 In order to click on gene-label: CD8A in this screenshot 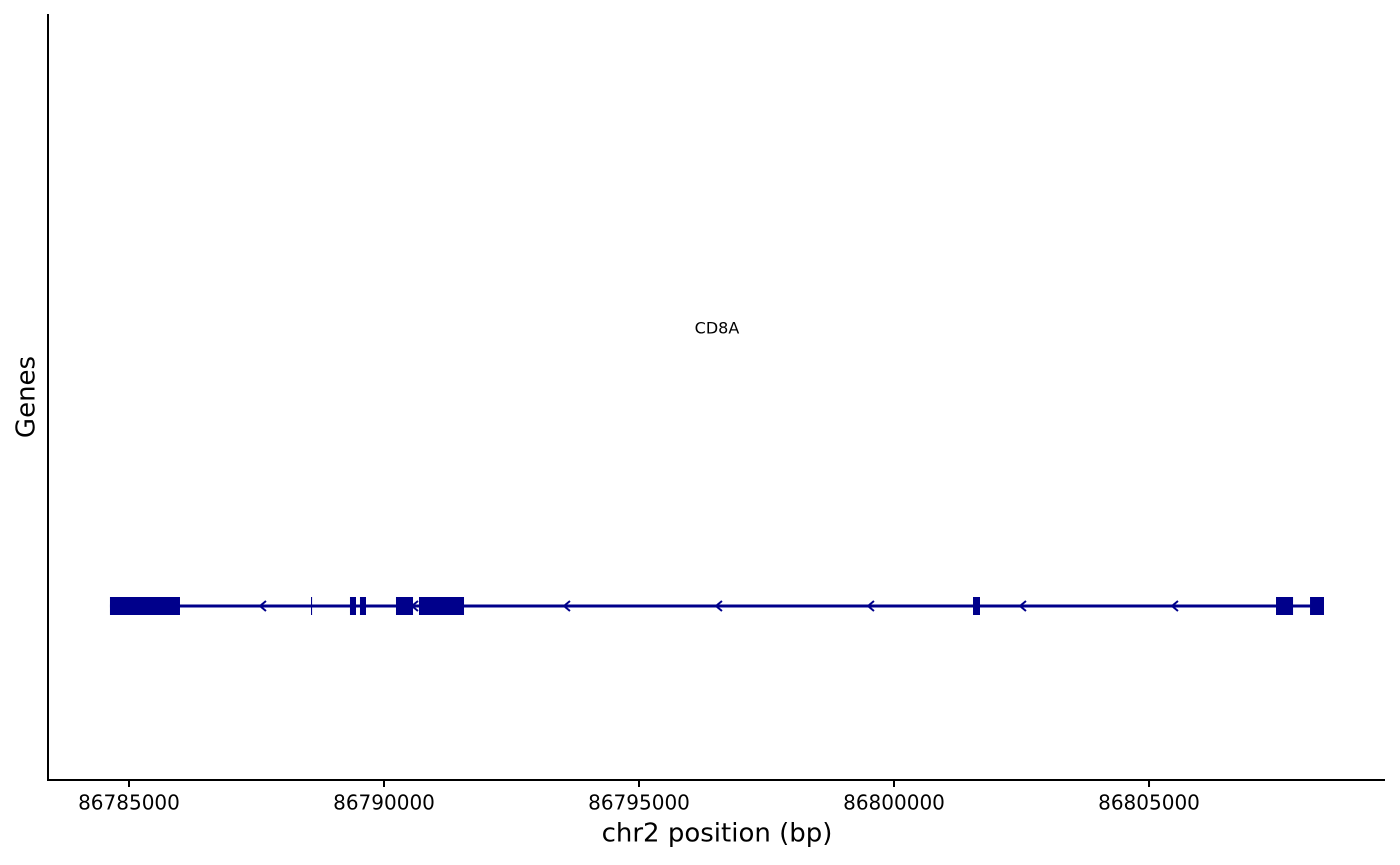, I will do `click(717, 328)`.